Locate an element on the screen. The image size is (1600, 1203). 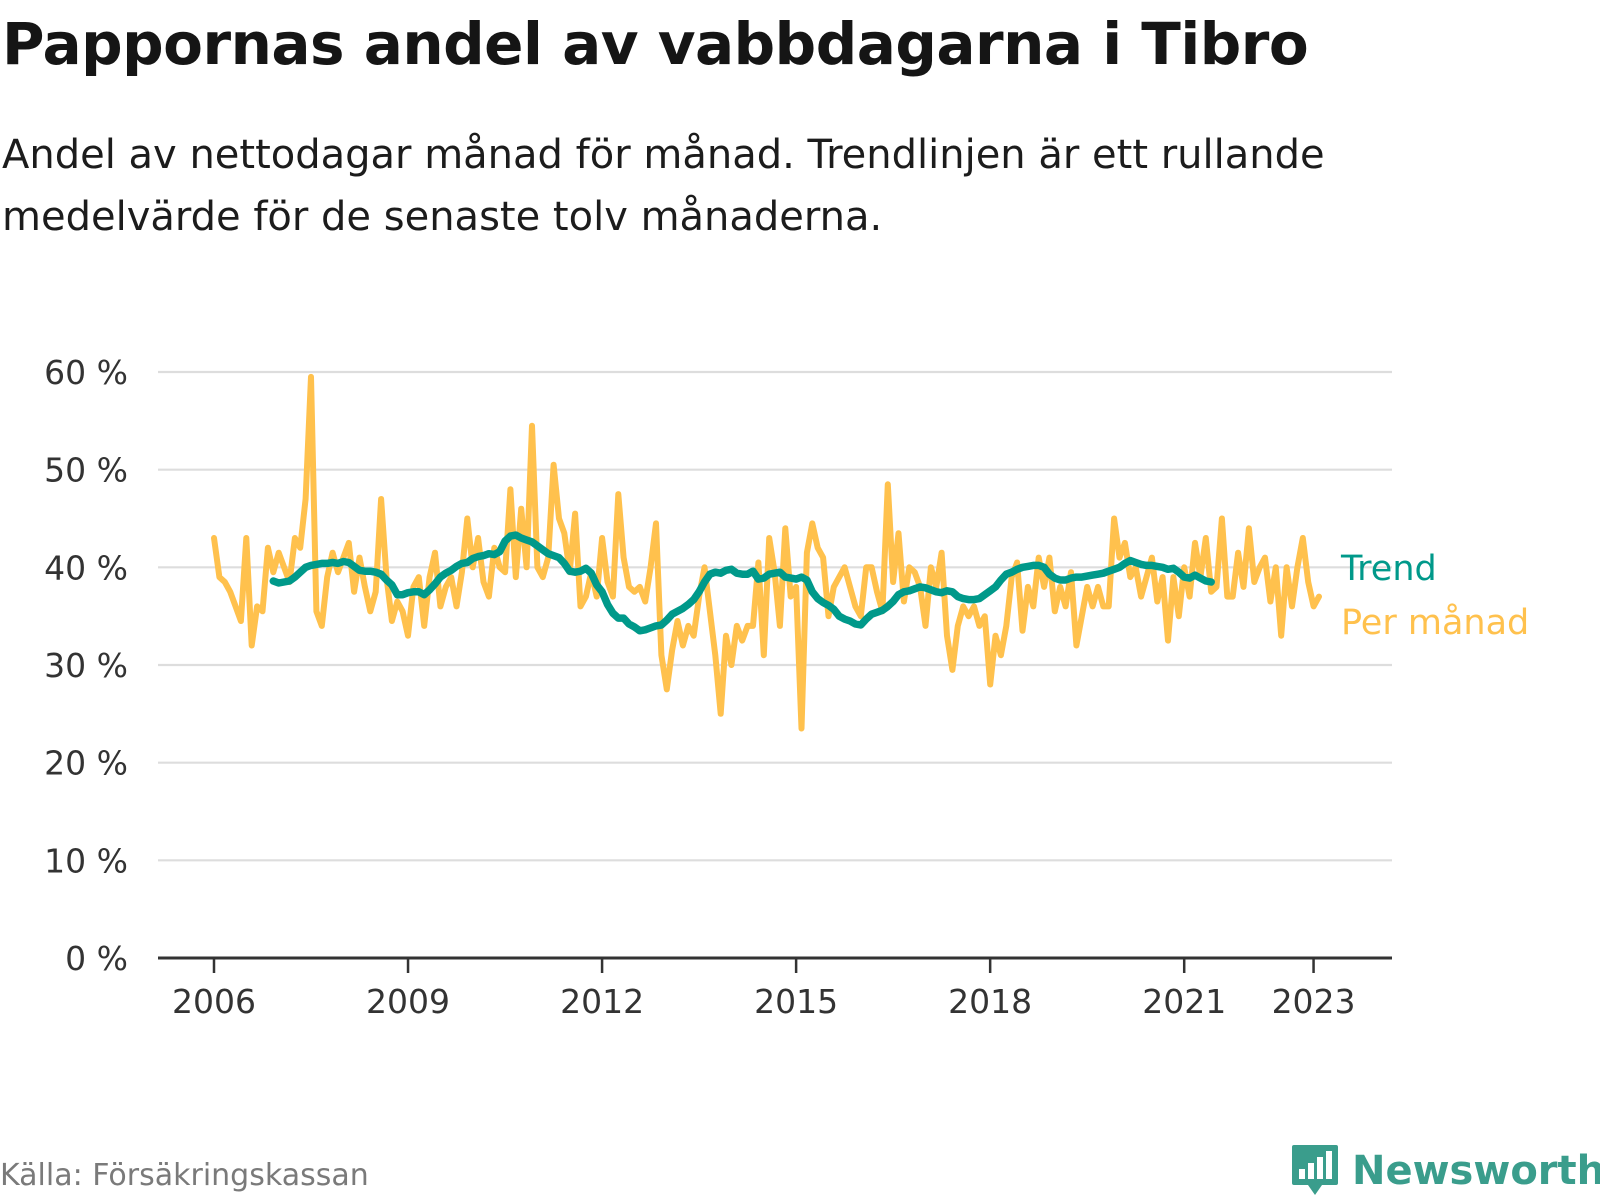
x-tick-label: 2021 is located at coordinates (1184, 1001).